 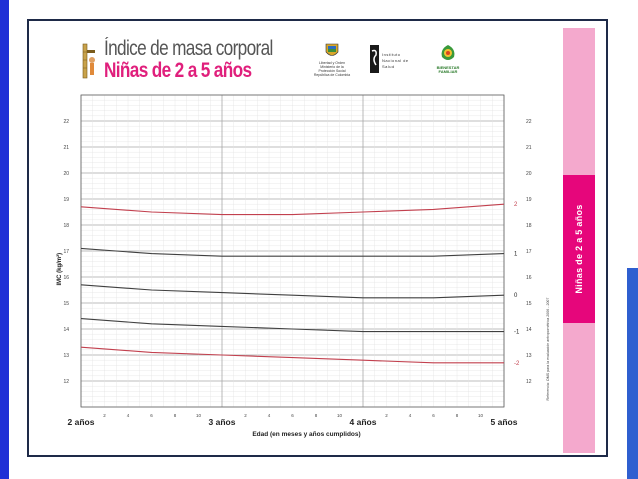 I want to click on y-tick-label-left: 19, so click(x=66, y=200).